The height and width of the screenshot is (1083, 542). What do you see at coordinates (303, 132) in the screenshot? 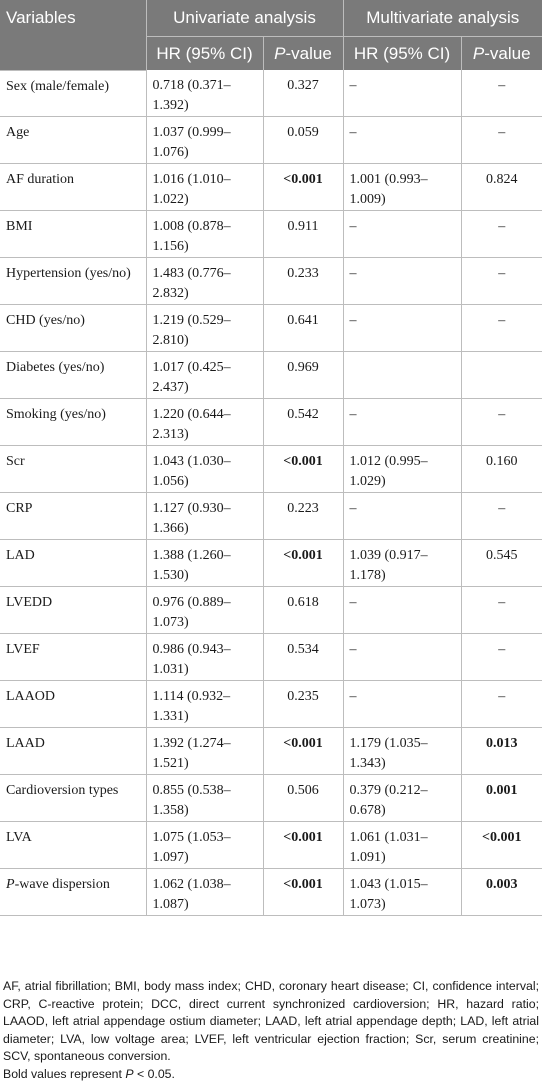
I see `cell-uni-p-value: 0.059` at bounding box center [303, 132].